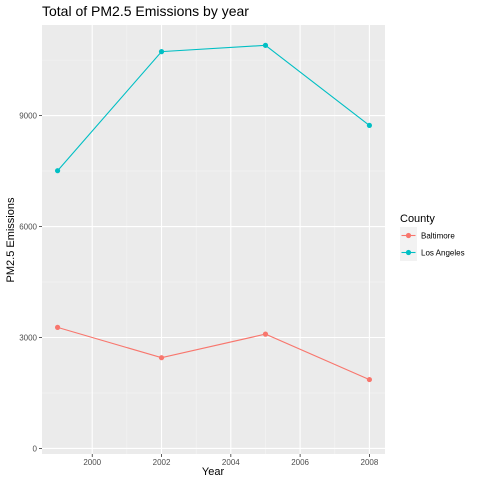 The height and width of the screenshot is (480, 480). What do you see at coordinates (370, 462) in the screenshot?
I see `x-tick-label: 2008` at bounding box center [370, 462].